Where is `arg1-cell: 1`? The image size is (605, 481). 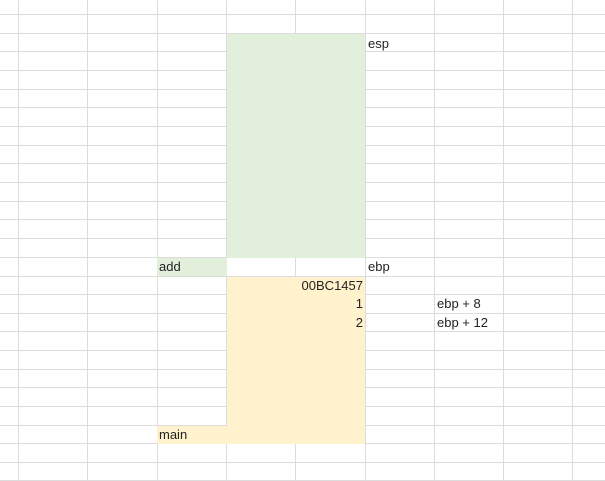 arg1-cell: 1 is located at coordinates (359, 303).